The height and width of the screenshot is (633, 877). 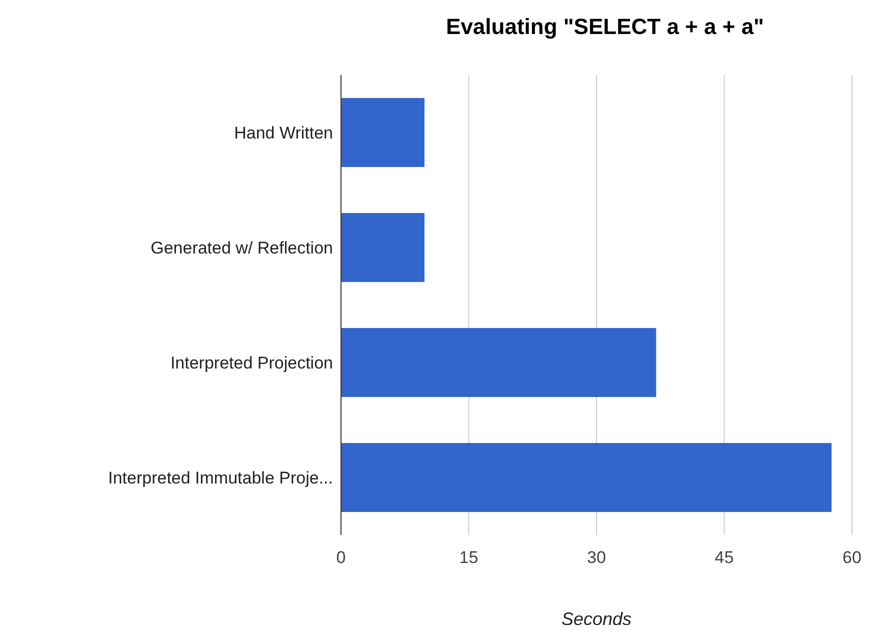 I want to click on y-tick-label: Generated w/ Reflection, so click(x=241, y=248).